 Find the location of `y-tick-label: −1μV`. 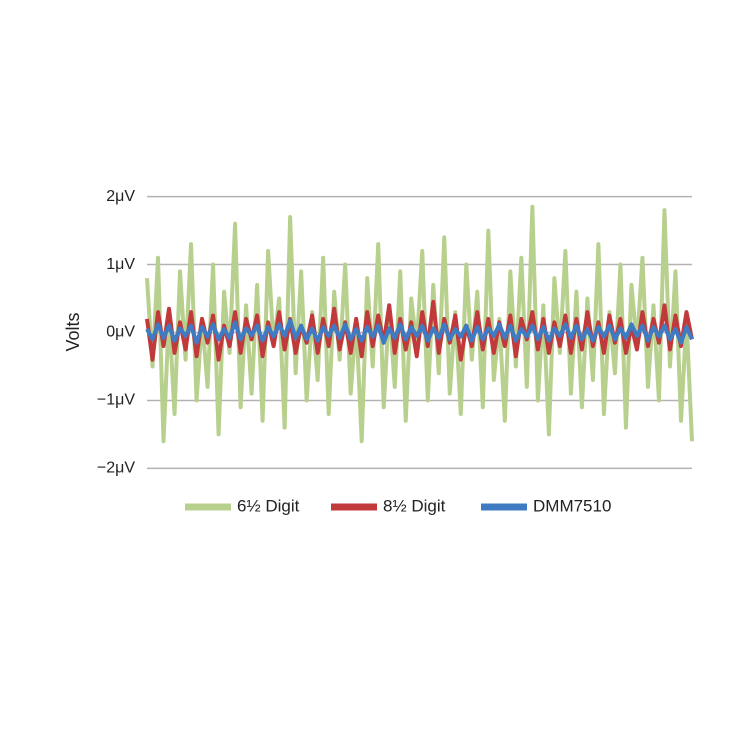

y-tick-label: −1μV is located at coordinates (116, 400).